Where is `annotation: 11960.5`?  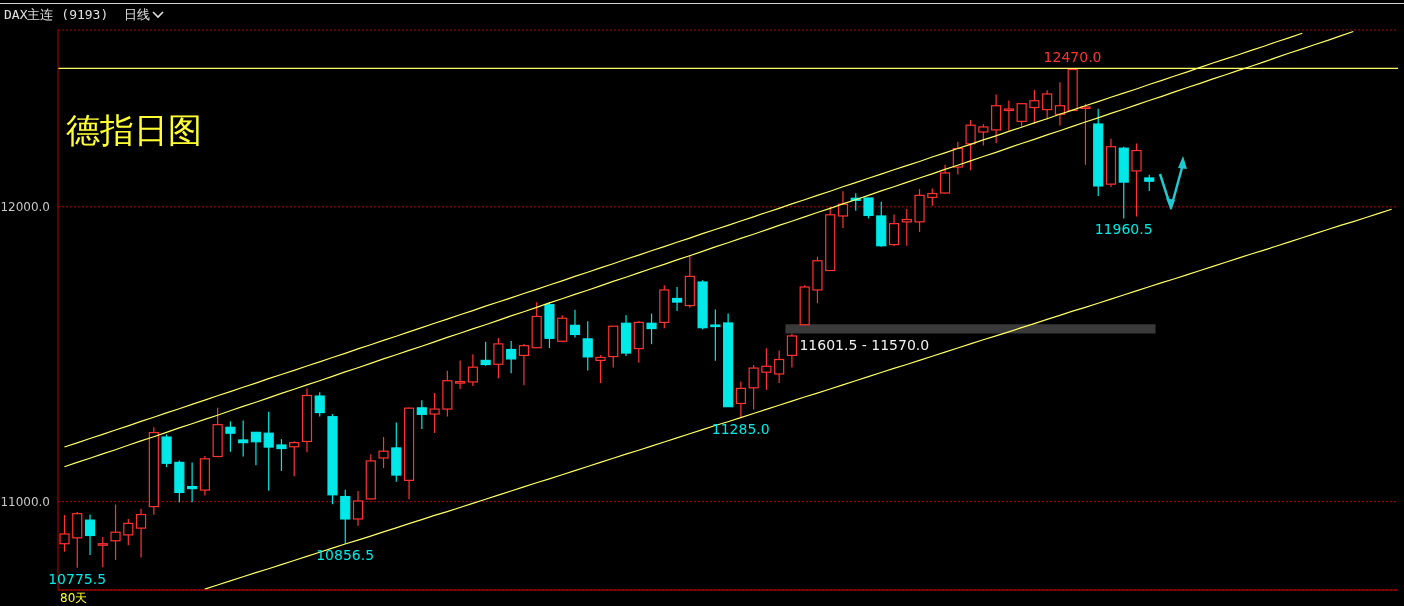
annotation: 11960.5 is located at coordinates (1123, 229).